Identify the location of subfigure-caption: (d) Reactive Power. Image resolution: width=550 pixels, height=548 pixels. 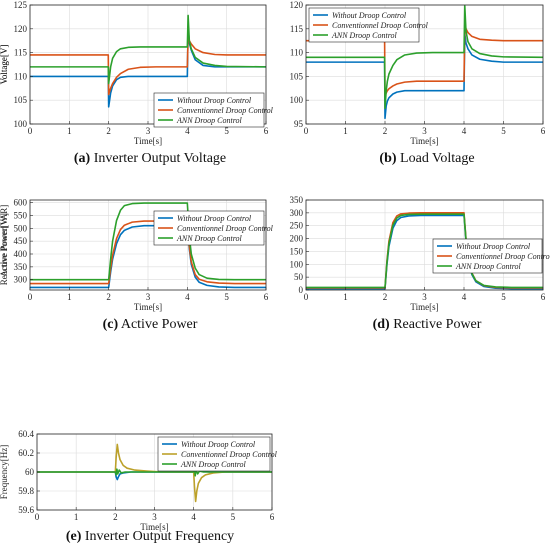
(427, 324).